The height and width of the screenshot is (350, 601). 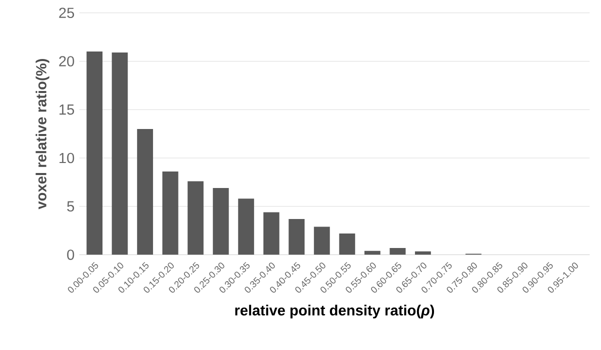 What do you see at coordinates (66, 61) in the screenshot?
I see `y-tick-label: 20` at bounding box center [66, 61].